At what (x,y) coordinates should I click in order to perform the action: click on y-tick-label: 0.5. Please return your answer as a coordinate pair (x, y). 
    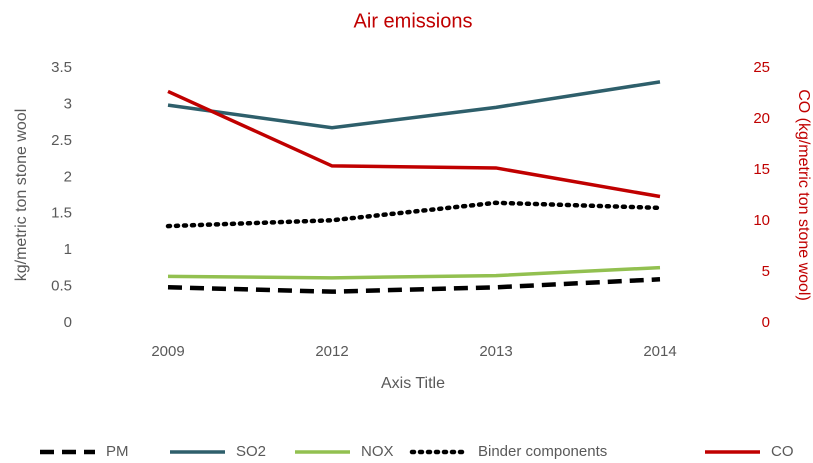
    Looking at the image, I should click on (61, 286).